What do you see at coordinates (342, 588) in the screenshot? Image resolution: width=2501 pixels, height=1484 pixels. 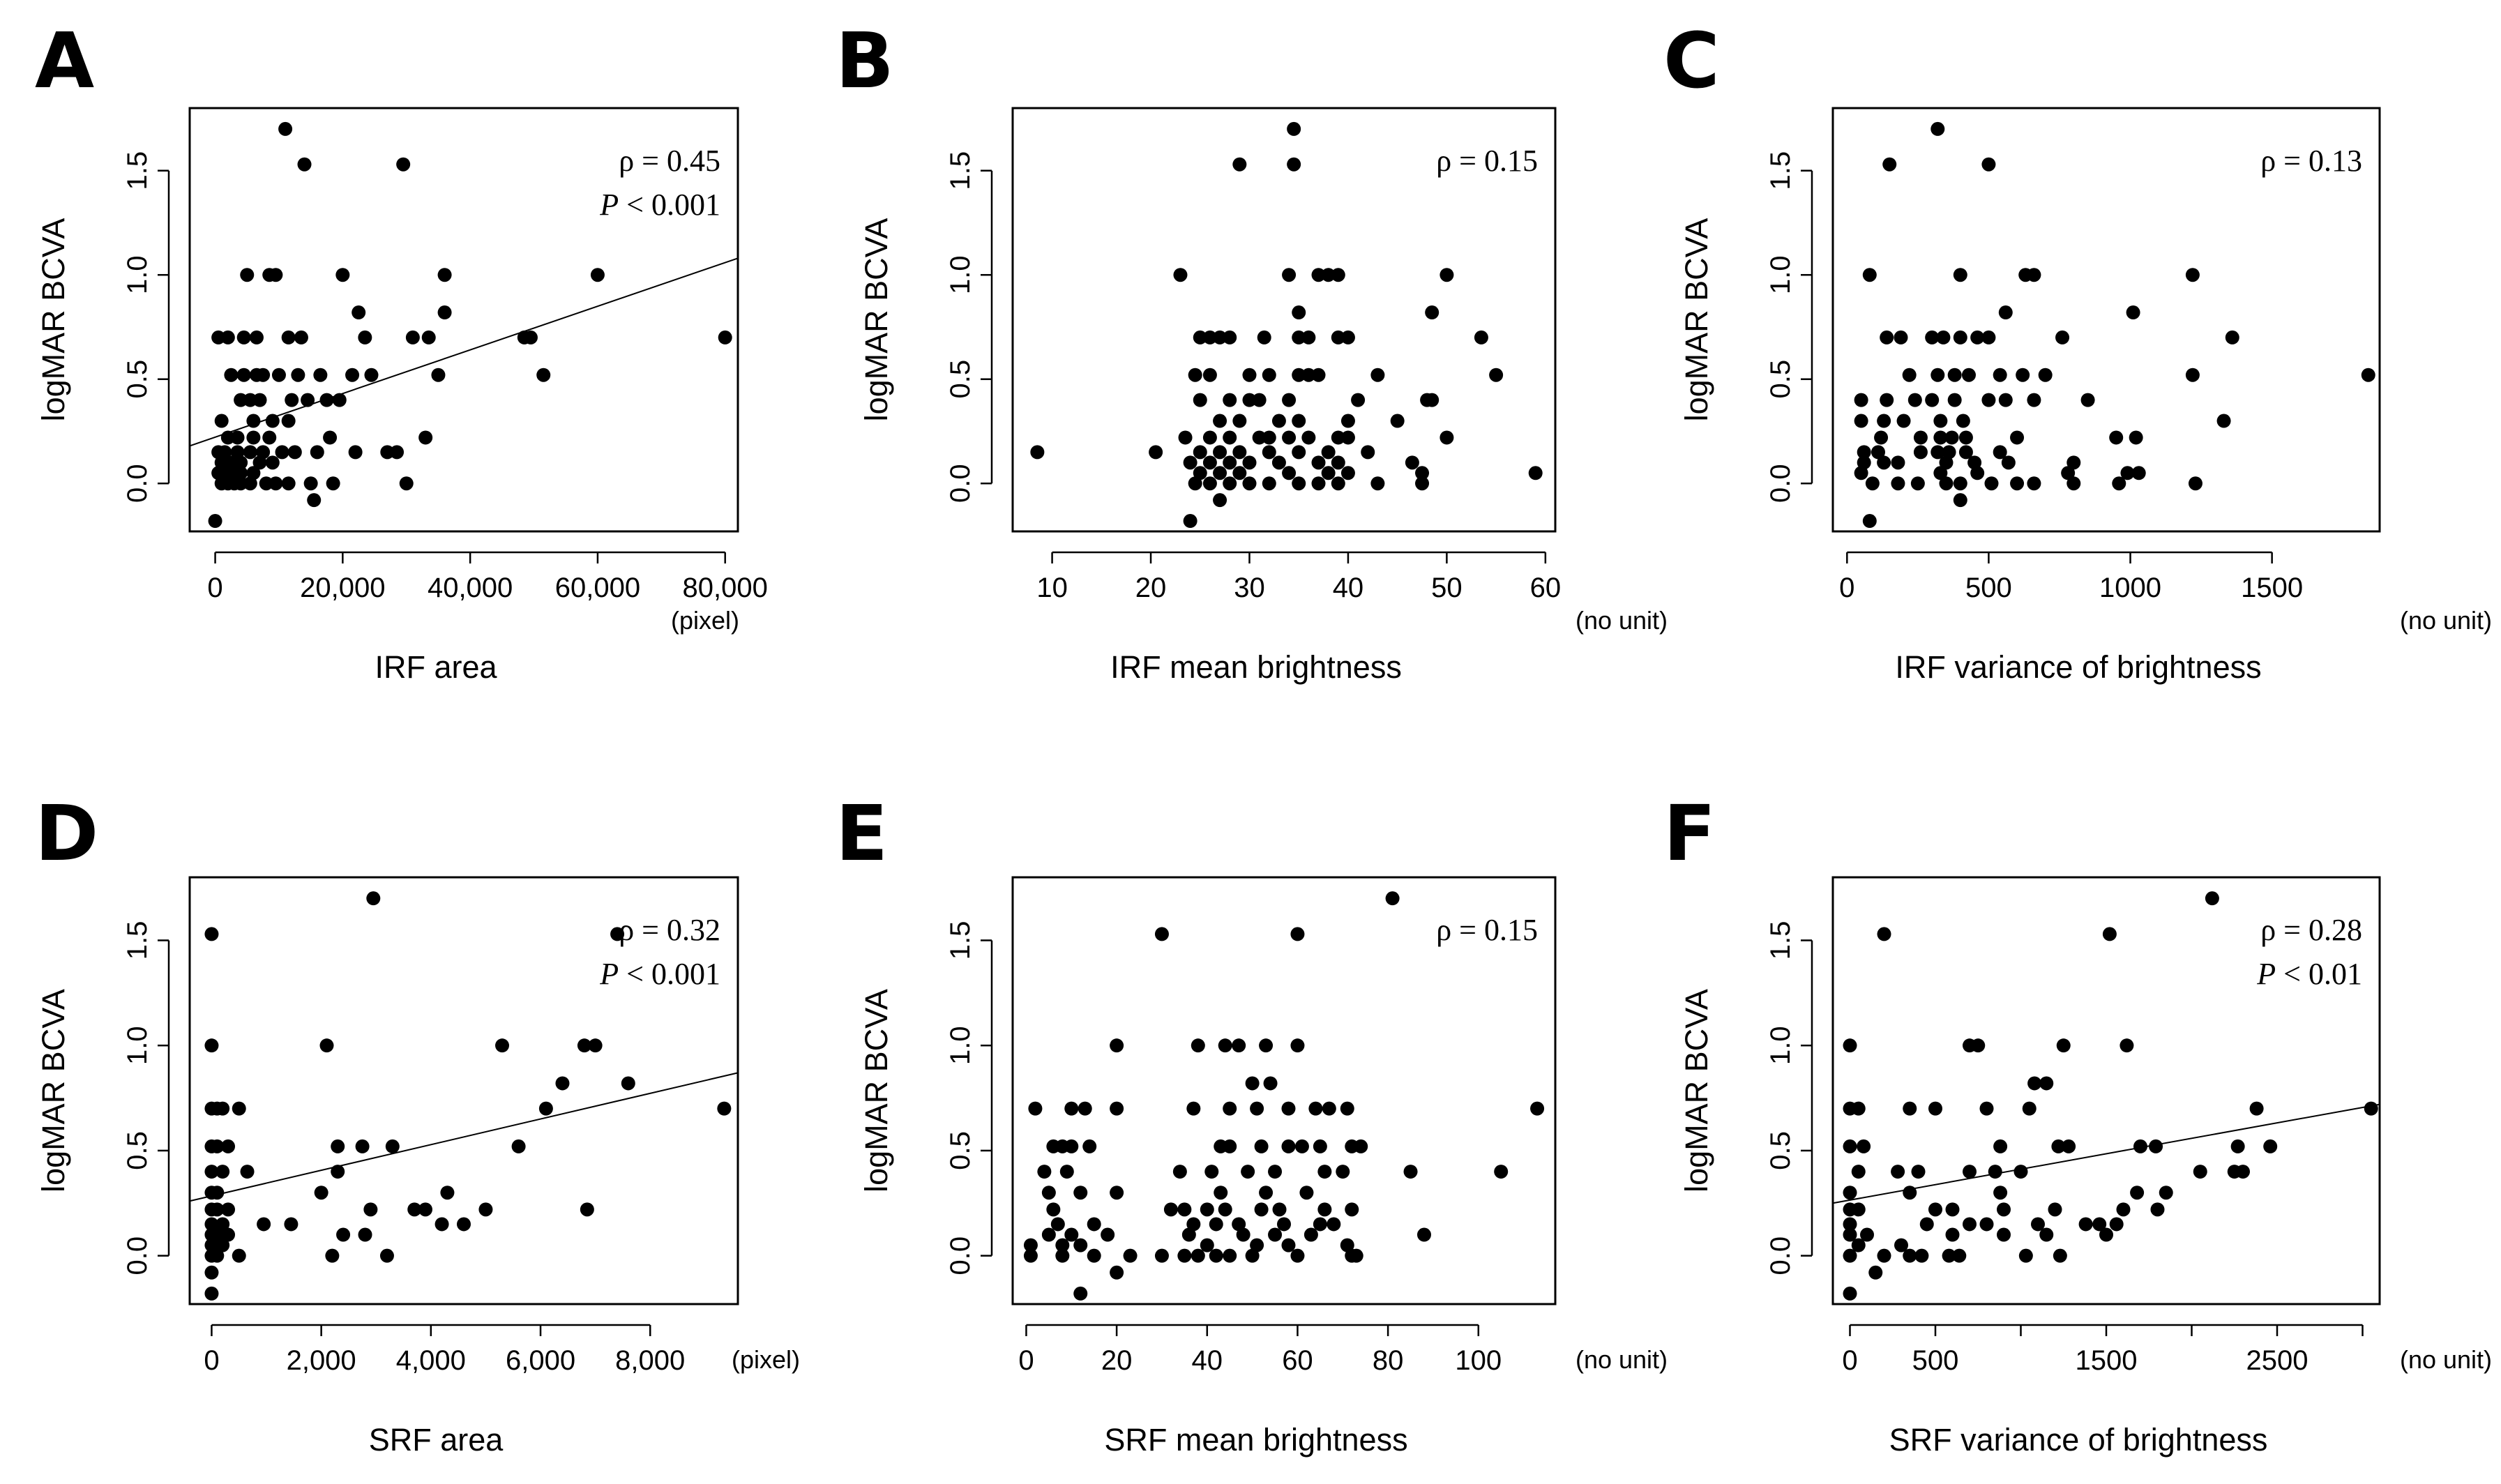 I see `x-tick-label: 20,000` at bounding box center [342, 588].